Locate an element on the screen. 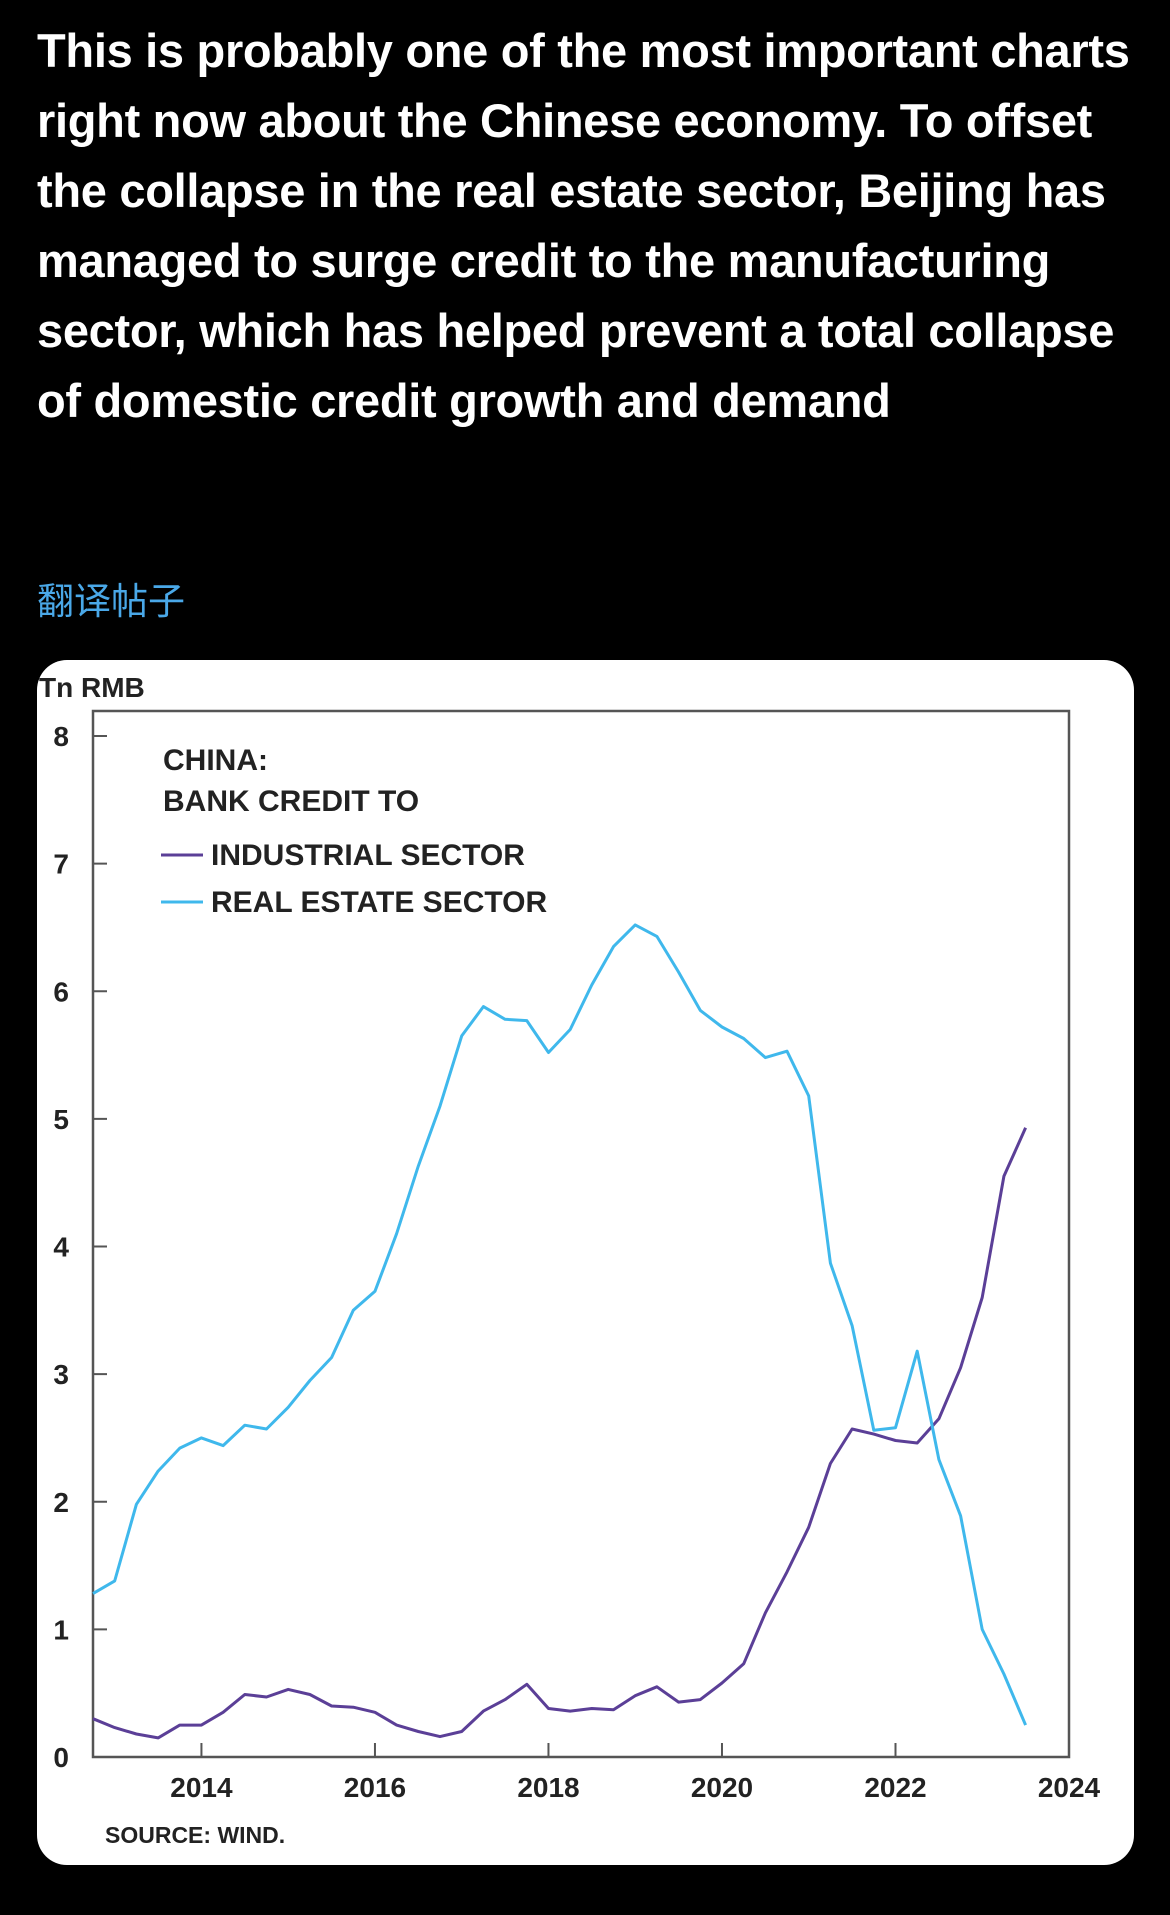 Image resolution: width=1170 pixels, height=1915 pixels. x-axis: 2014 2016 2018 2020 2022 2024 is located at coordinates (635, 1773).